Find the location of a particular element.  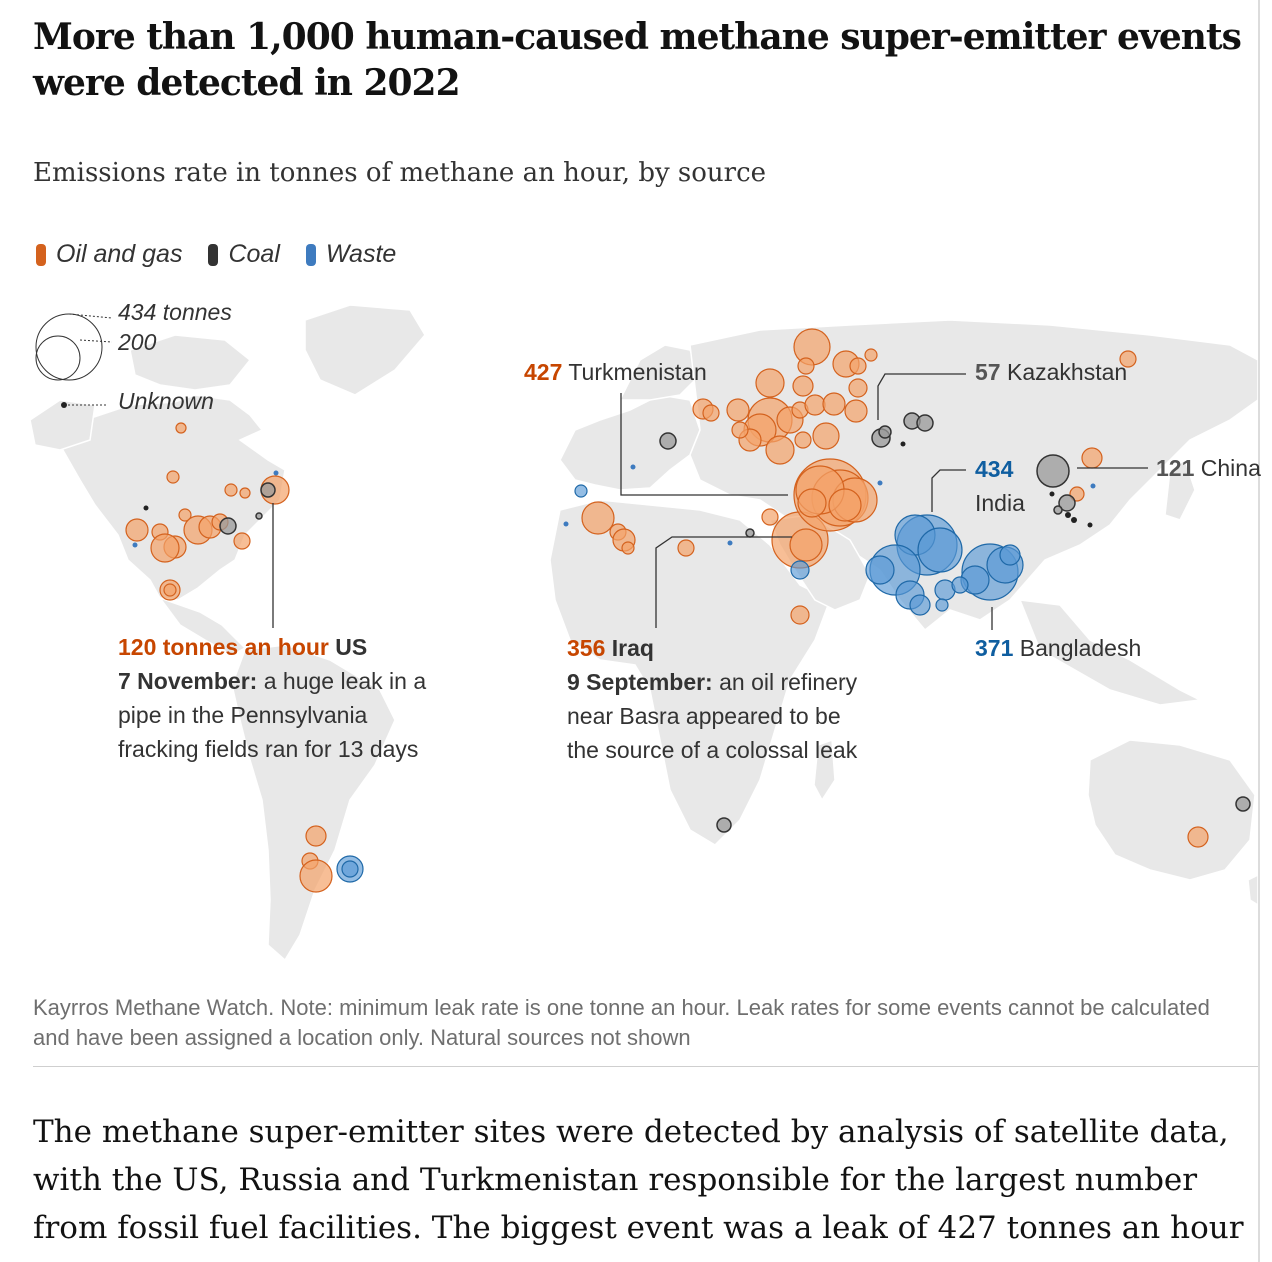

label-bangladesh: 371 Bangladesh is located at coordinates (1058, 648).